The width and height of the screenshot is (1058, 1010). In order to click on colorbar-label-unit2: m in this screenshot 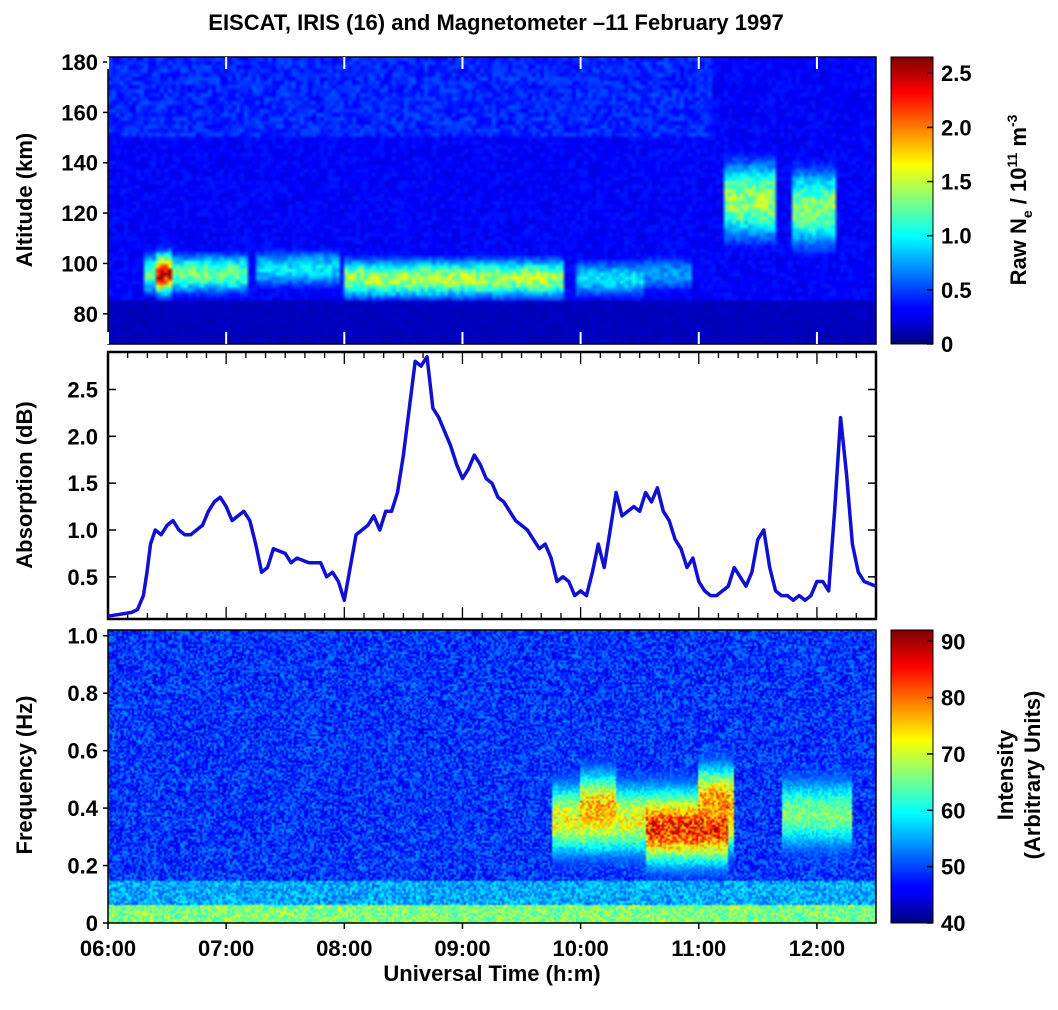, I will do `click(1018, 140)`.